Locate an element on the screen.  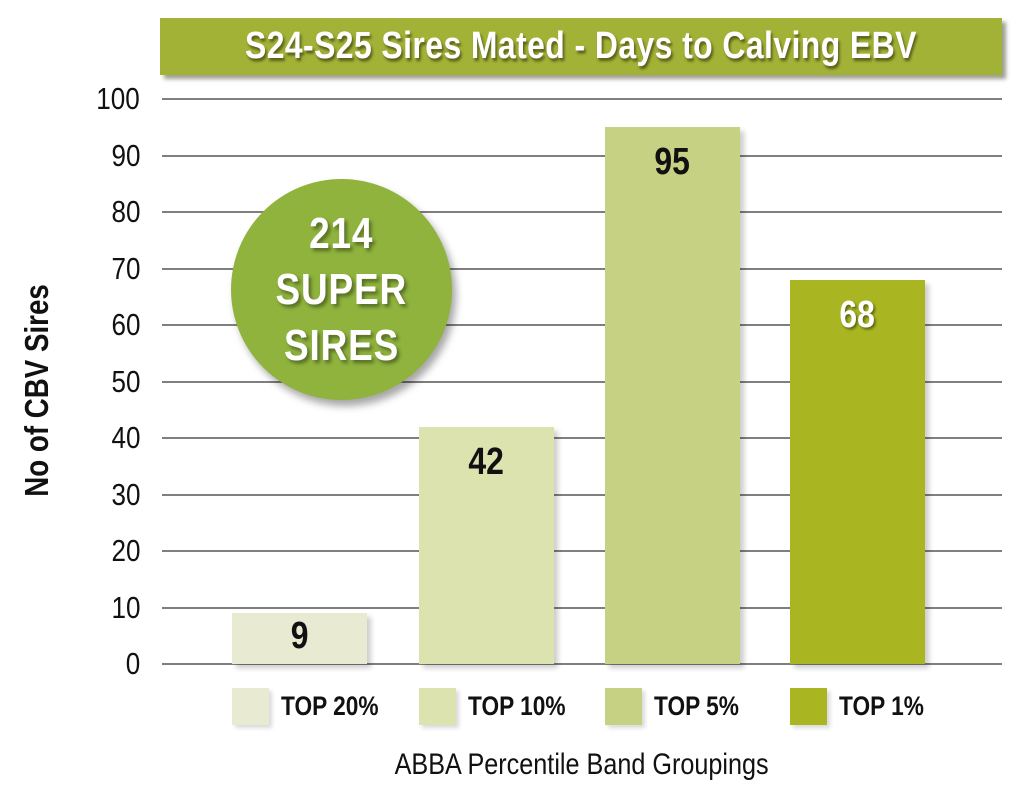
y-tick-label: 70 is located at coordinates (125, 268).